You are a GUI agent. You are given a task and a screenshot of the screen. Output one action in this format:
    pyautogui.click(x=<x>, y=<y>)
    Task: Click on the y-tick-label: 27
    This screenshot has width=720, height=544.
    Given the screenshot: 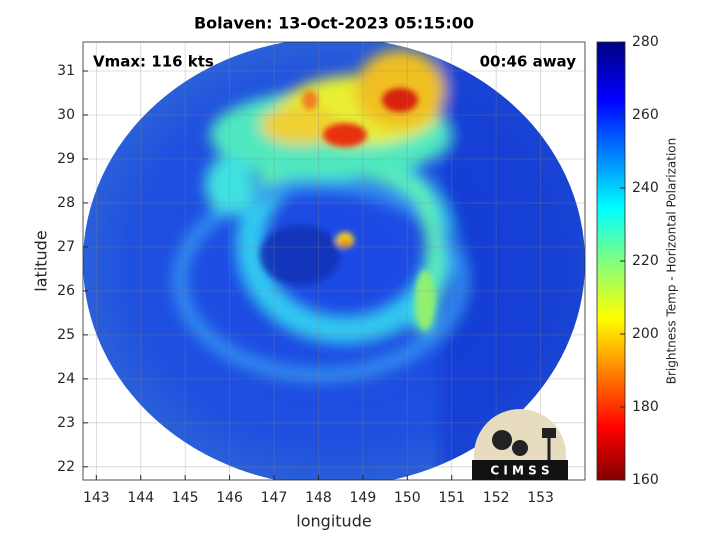 What is the action you would take?
    pyautogui.click(x=66, y=247)
    